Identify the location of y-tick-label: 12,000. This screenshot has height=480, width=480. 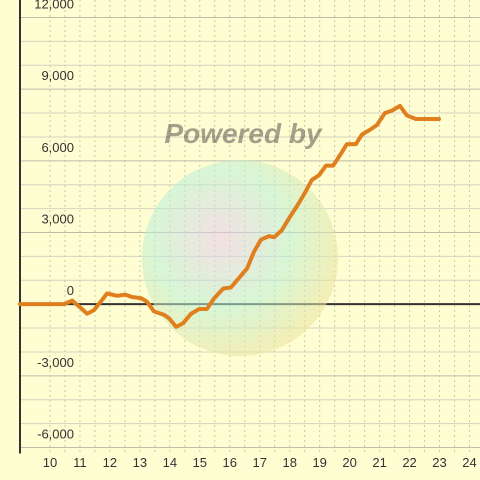
(54, 6).